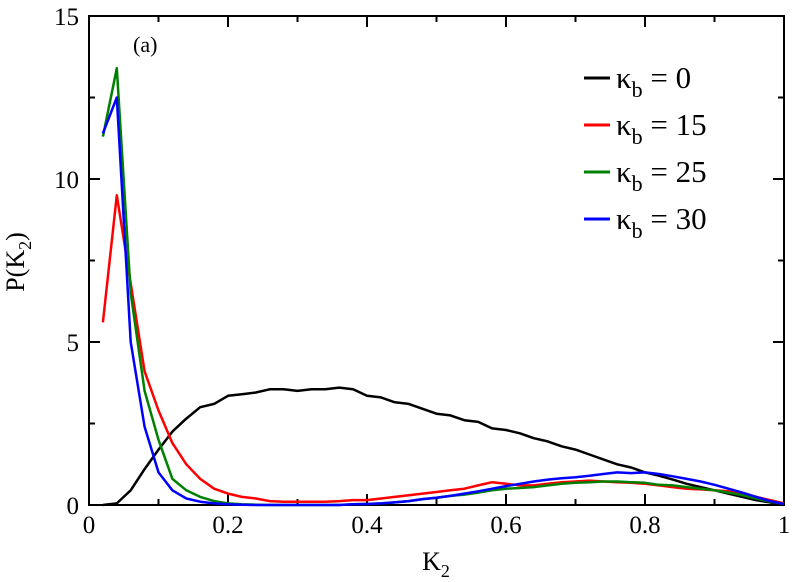 This screenshot has height=582, width=797. I want to click on x-tick-label: 0.8, so click(644, 525).